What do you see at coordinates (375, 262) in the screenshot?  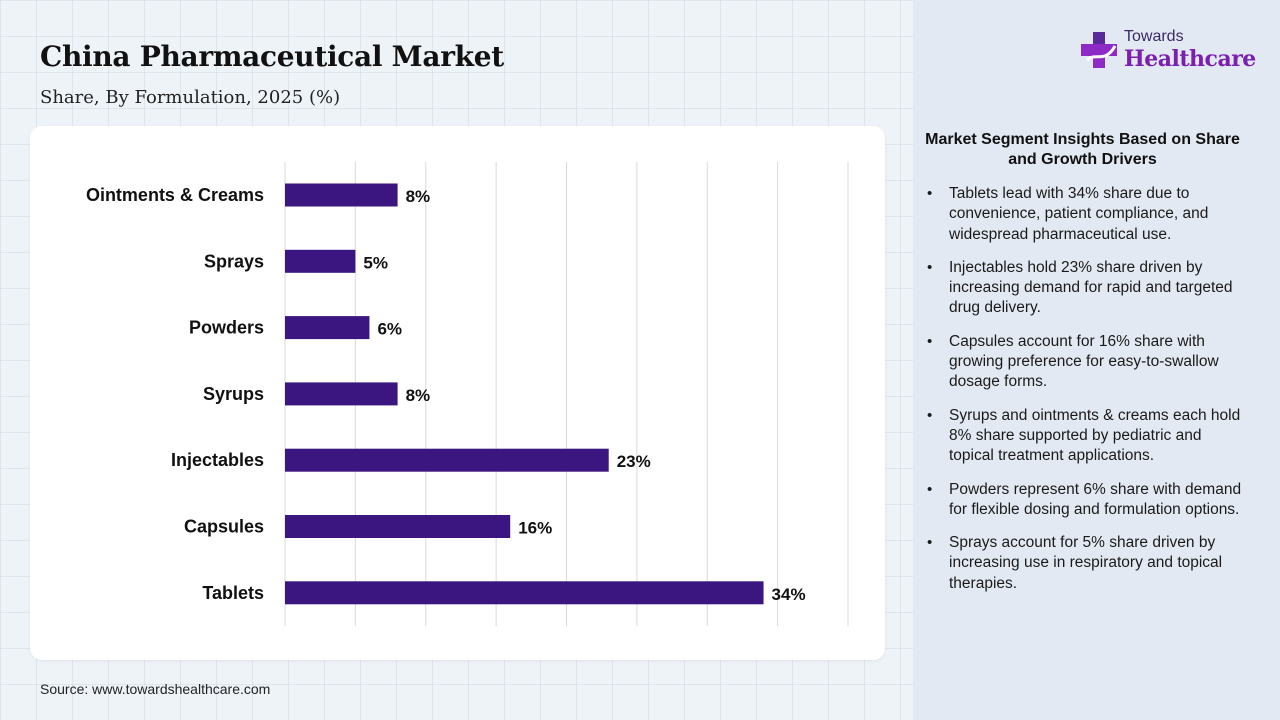 I see `value-label: 5%` at bounding box center [375, 262].